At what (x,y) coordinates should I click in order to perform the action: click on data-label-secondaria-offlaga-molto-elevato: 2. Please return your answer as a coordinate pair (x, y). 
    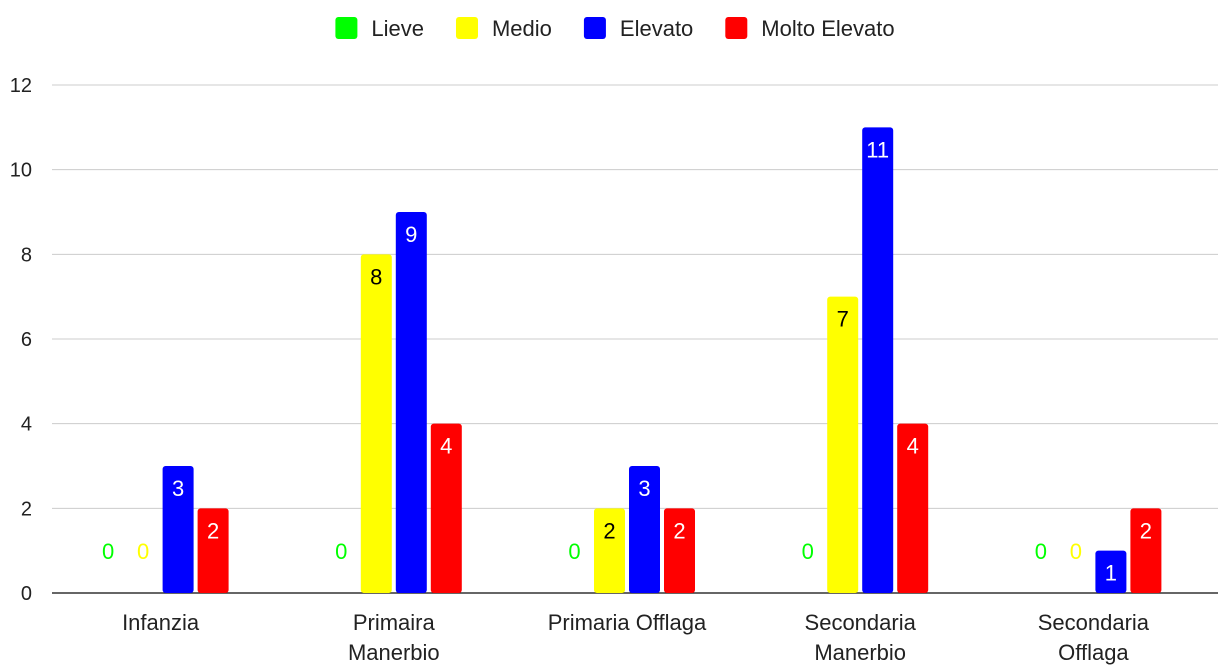
    Looking at the image, I should click on (1146, 530).